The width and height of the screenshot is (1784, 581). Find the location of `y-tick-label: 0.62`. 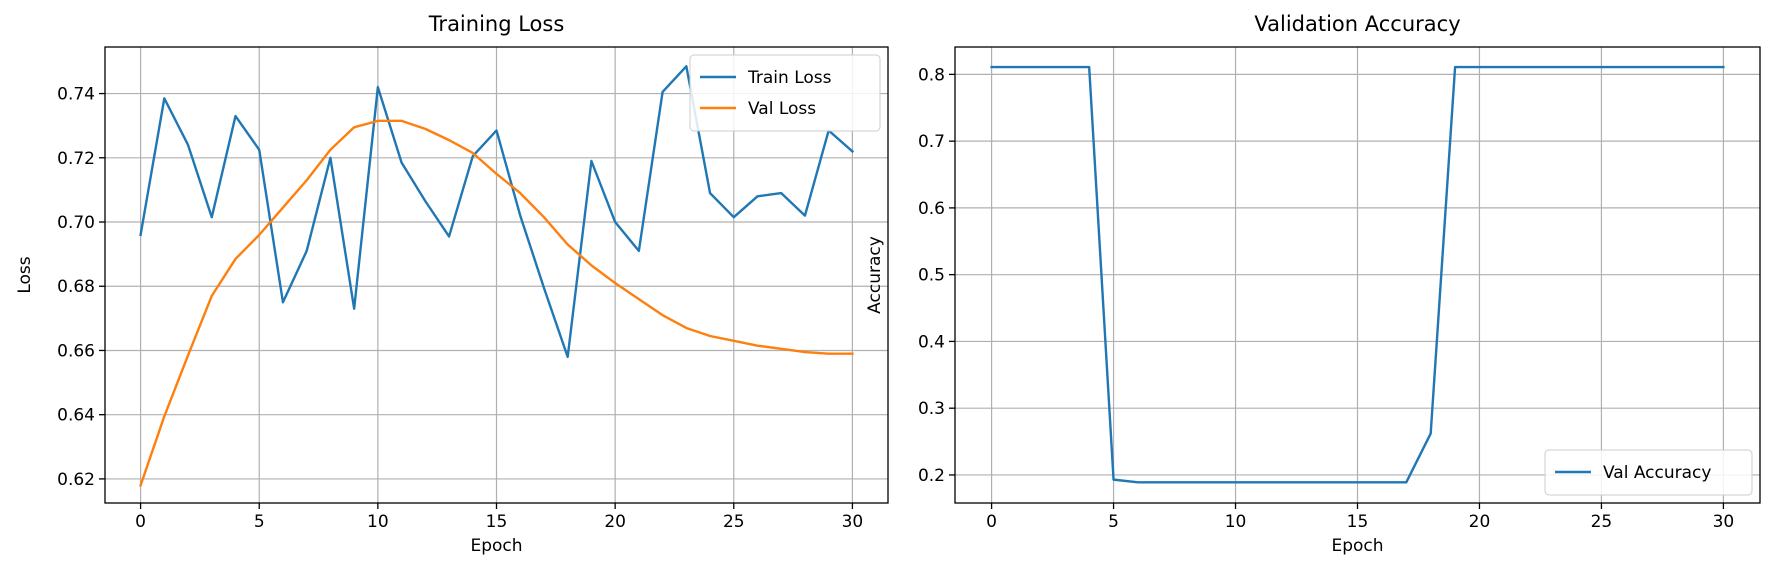

y-tick-label: 0.62 is located at coordinates (76, 480).